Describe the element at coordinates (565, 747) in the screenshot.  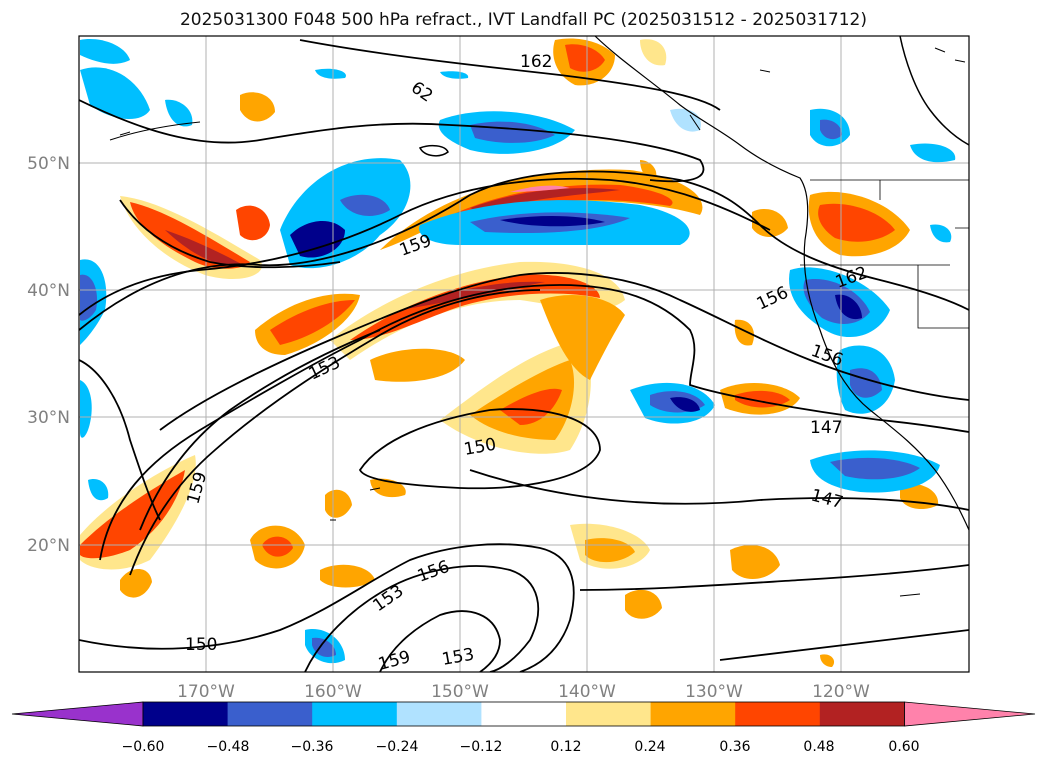
I see `colorbar-tick: 0.12` at that location.